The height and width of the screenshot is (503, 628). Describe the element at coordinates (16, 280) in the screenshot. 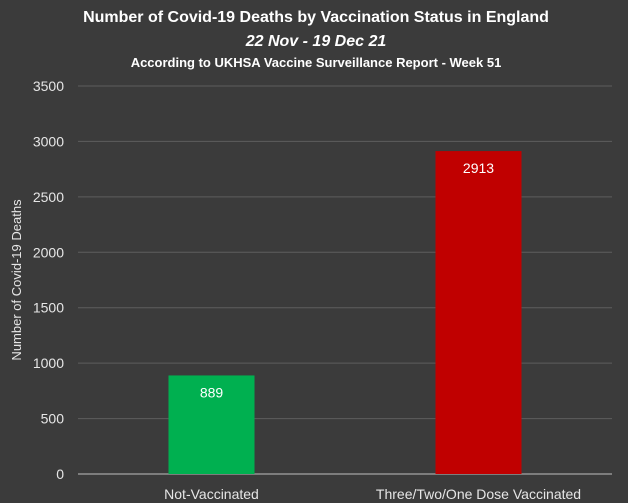

I see `y-axis-label: Number of Covid-19 Deaths` at that location.